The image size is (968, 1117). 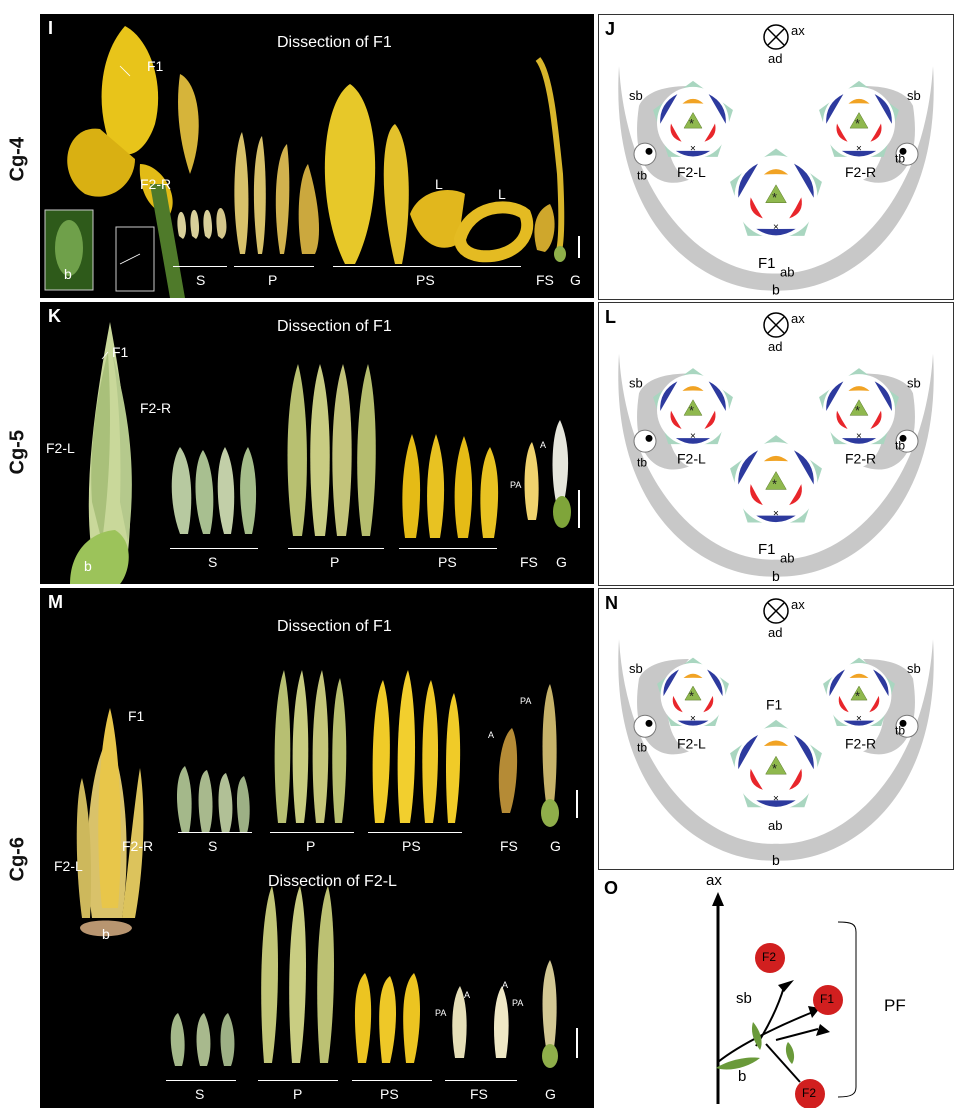 I want to click on panel-n-diagram: N ax ad * × * × * × sb sb tb tb F2-L F2-R F1 ab b, so click(x=776, y=729).